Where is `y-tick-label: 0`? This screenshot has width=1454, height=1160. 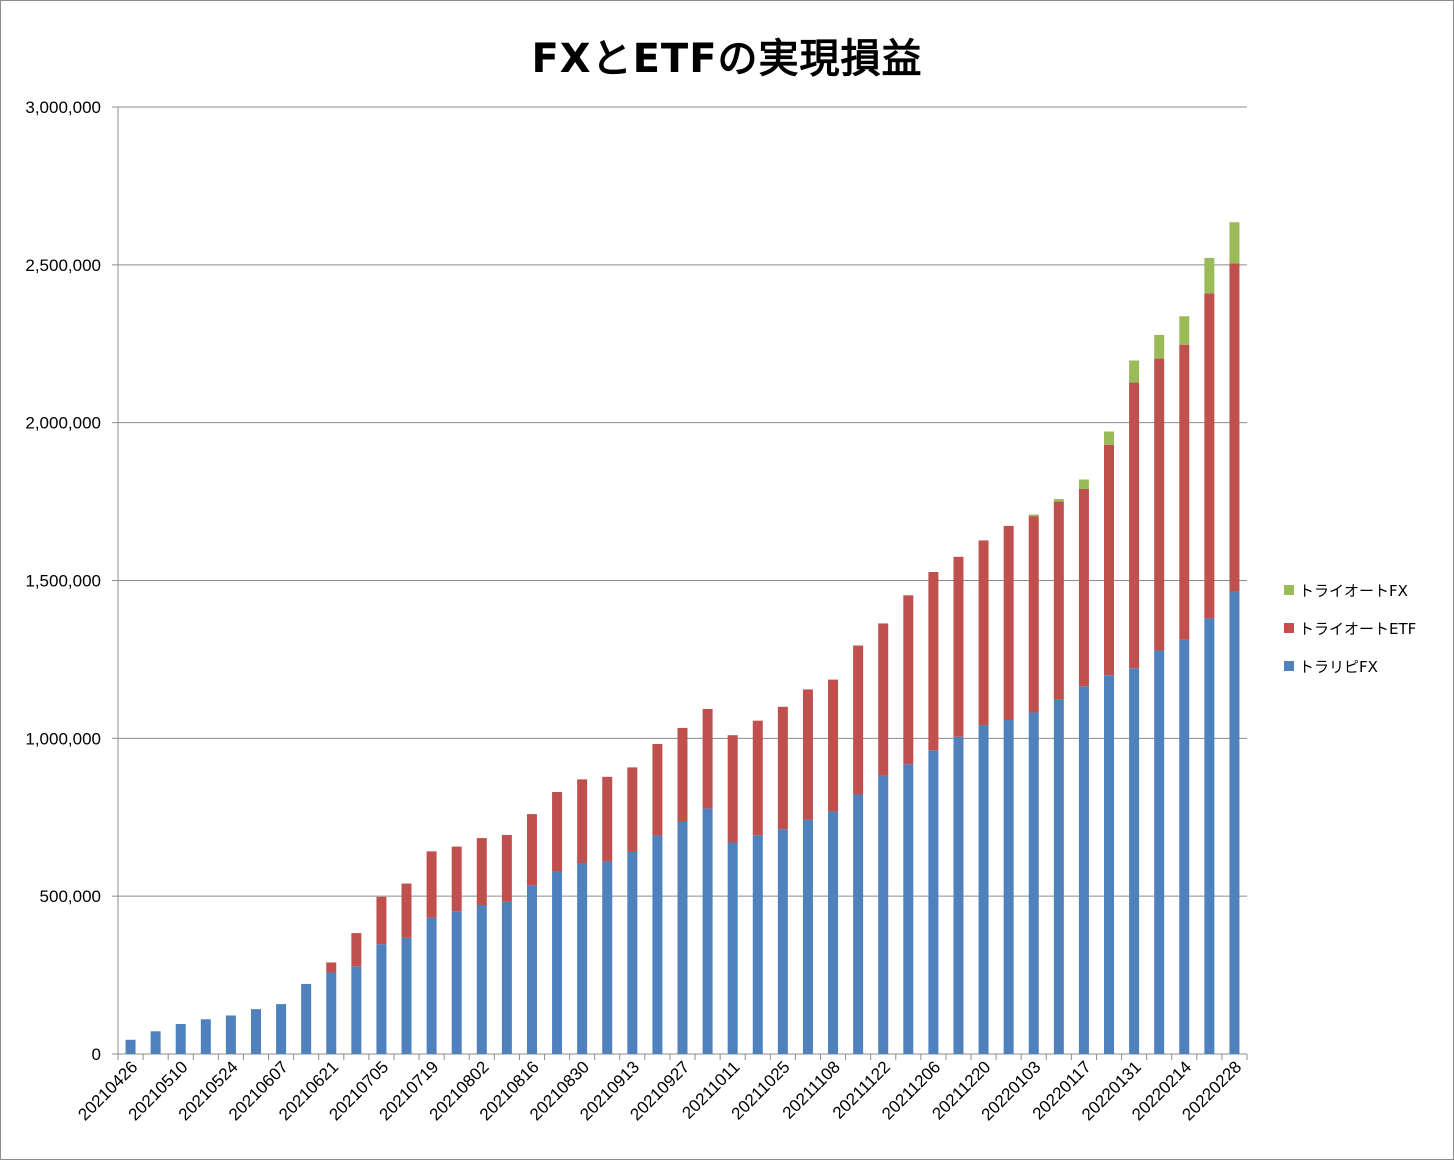
y-tick-label: 0 is located at coordinates (96, 1054).